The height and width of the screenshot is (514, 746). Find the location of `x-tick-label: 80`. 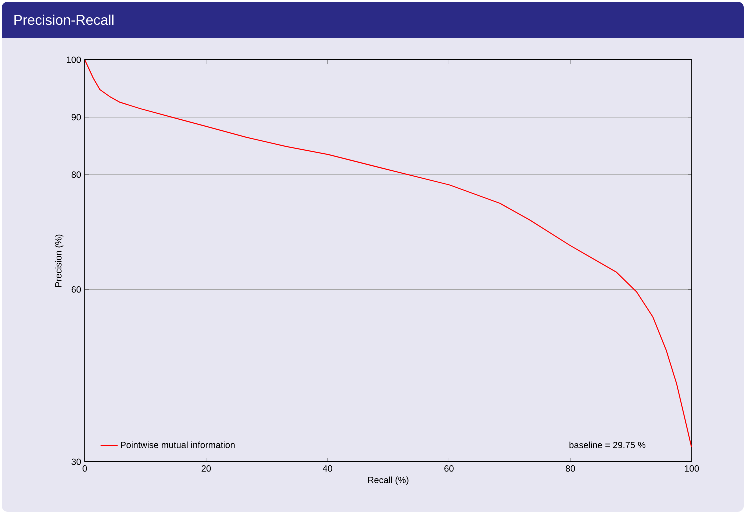

x-tick-label: 80 is located at coordinates (571, 469).